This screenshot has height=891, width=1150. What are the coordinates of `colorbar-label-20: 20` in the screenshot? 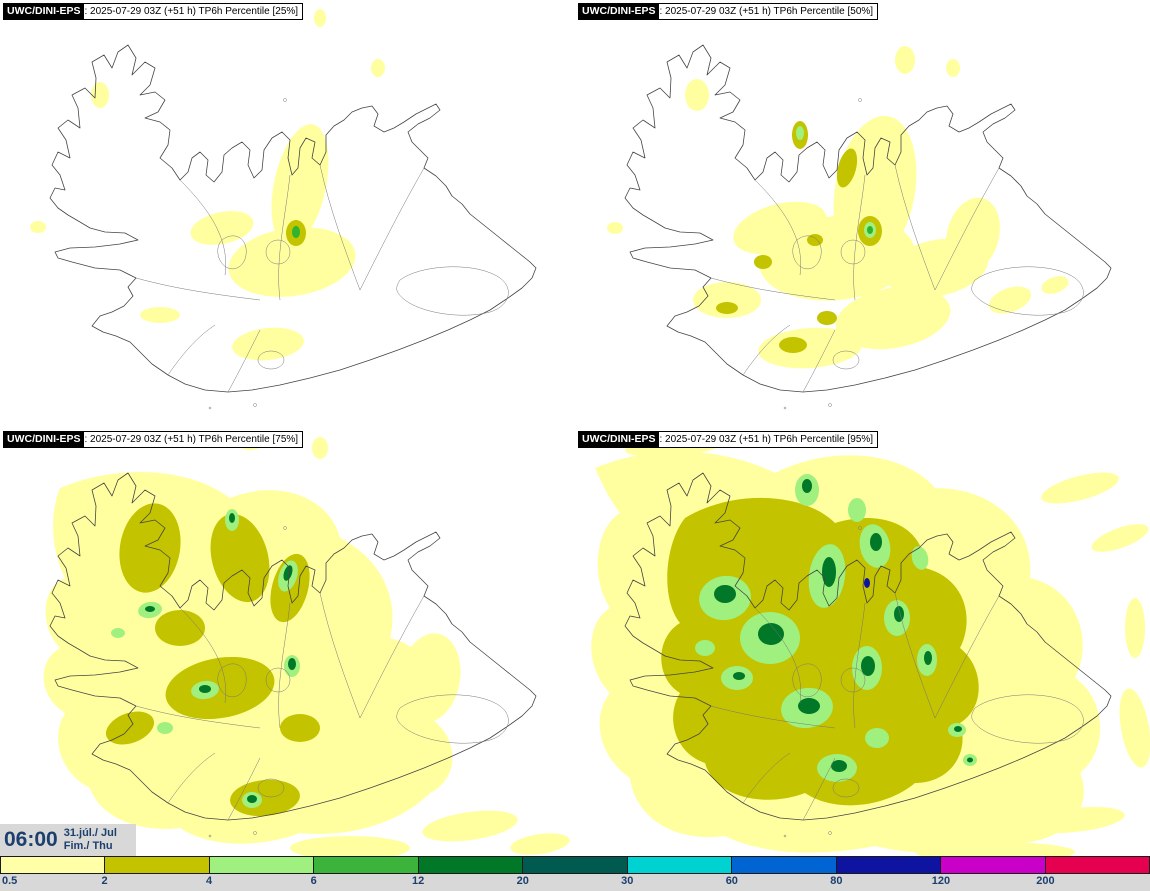 It's located at (522, 881).